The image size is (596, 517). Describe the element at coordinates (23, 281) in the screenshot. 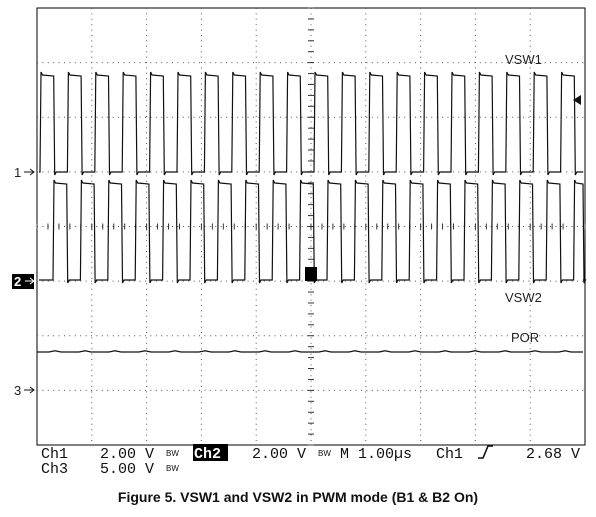

I see `marker-box` at that location.